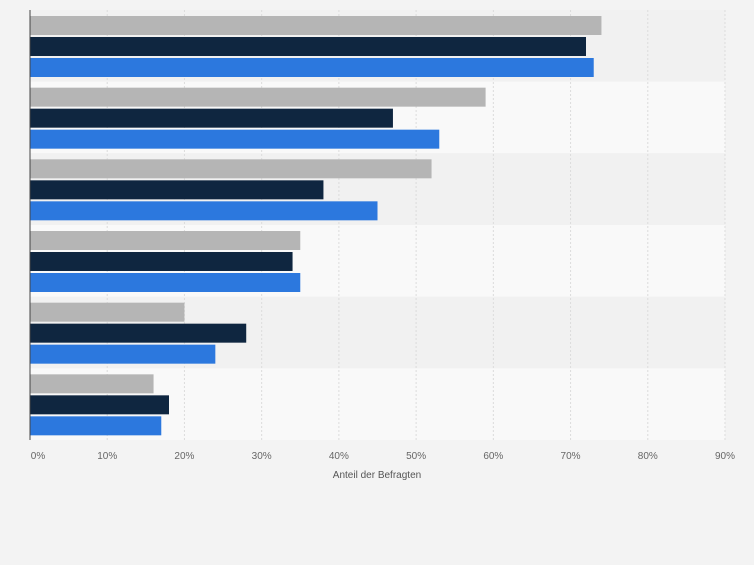 The height and width of the screenshot is (565, 754). Describe the element at coordinates (262, 456) in the screenshot. I see `x-tick-label: 30%` at that location.